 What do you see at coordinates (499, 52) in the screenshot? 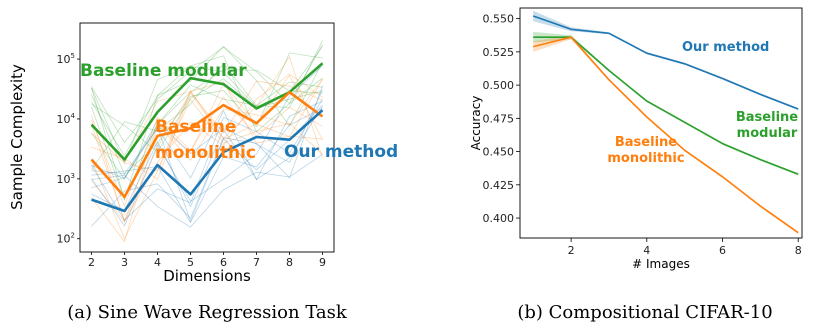
I see `y-tick-label: 0.525` at bounding box center [499, 52].